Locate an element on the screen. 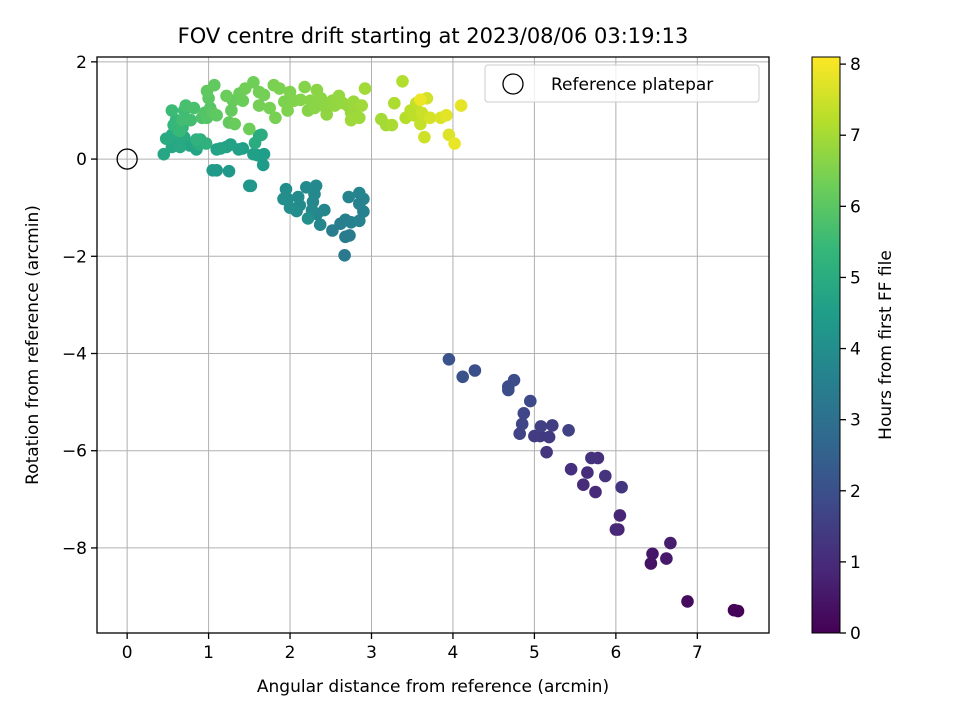 This screenshot has width=960, height=725. y-tick-label: 2 is located at coordinates (81, 63).